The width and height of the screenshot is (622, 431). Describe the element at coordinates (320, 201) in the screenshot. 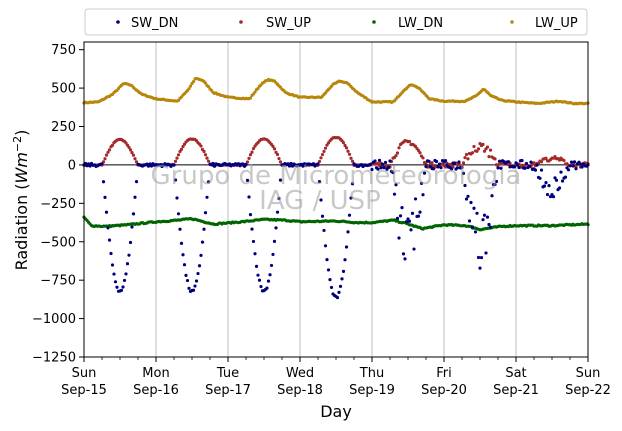

I see `watermark-line-2: IAG / USP` at that location.